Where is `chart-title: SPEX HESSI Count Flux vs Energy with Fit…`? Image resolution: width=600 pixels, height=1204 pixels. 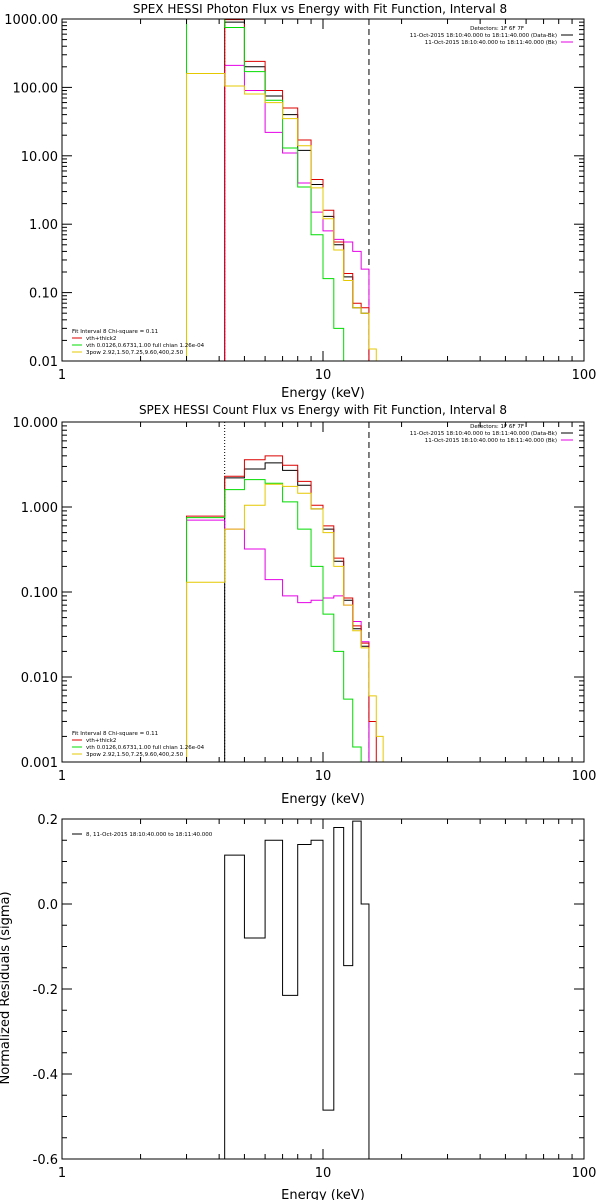
chart-title: SPEX HESSI Count Flux vs Energy with Fit… is located at coordinates (323, 410).